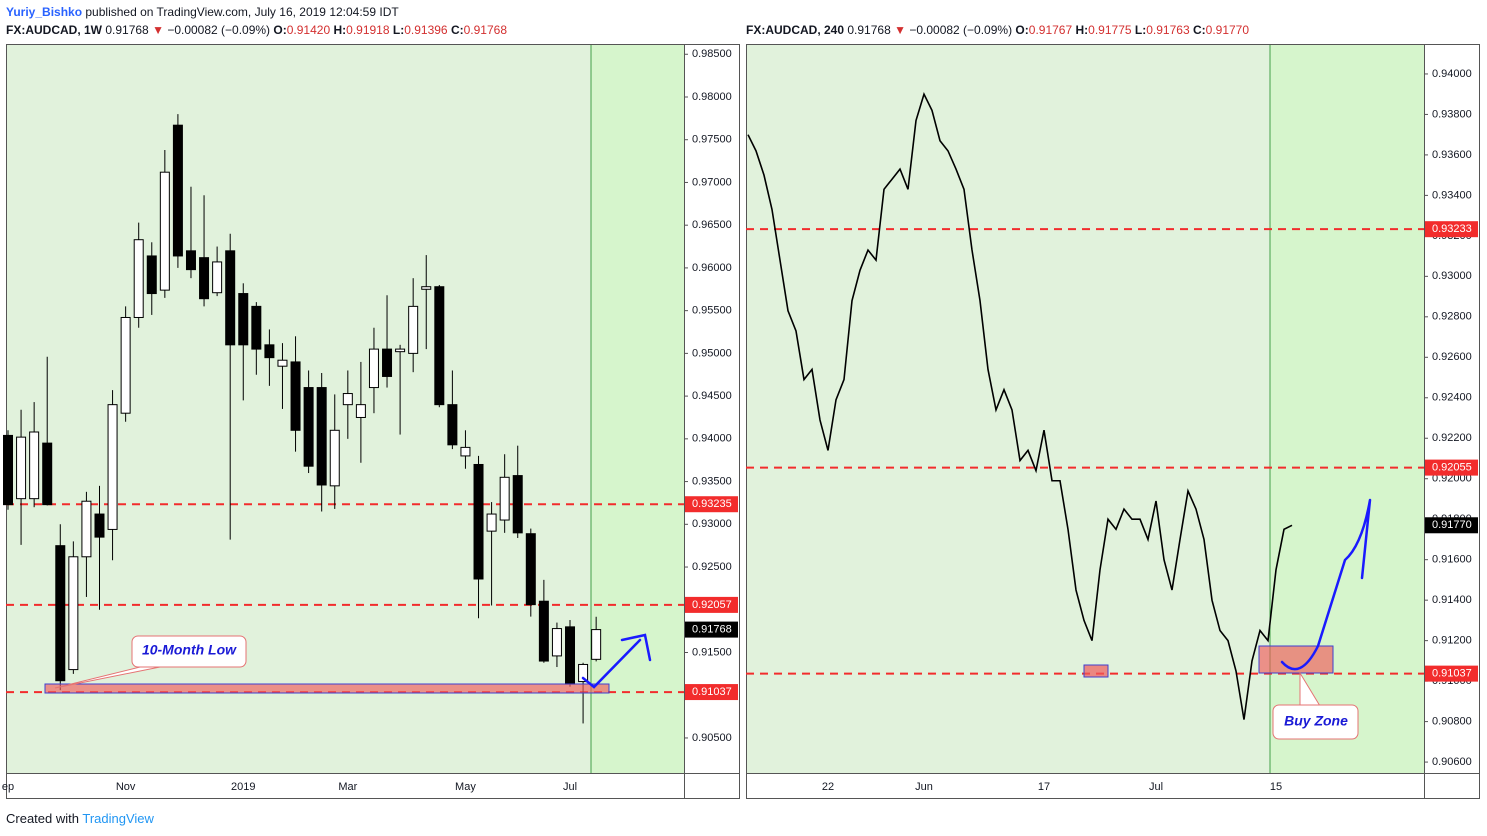  Describe the element at coordinates (1110, 30) in the screenshot. I see `ohlc-value: 0.91775` at that location.